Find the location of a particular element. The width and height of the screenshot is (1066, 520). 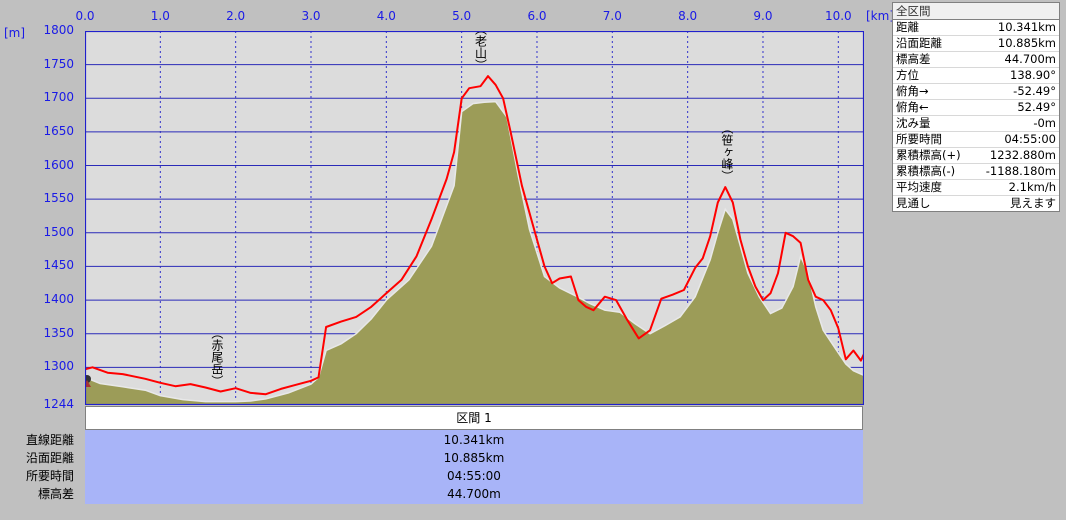

section-stat-label: 沿面距離 is located at coordinates (49, 458).